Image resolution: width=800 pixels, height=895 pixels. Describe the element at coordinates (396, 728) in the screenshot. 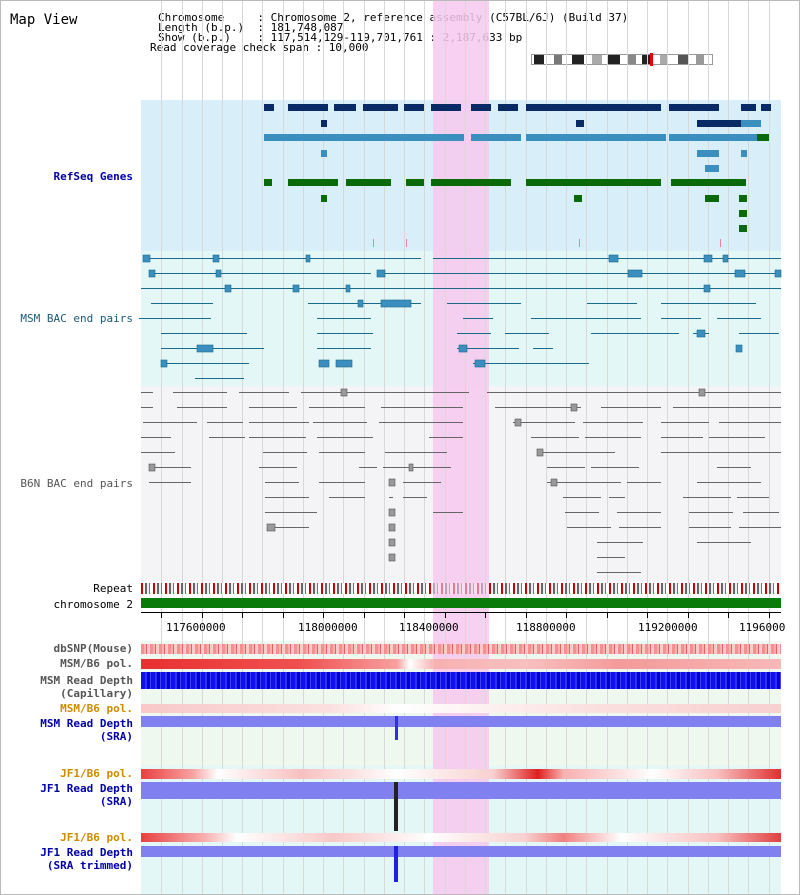

I see `msm-depth-sra-spike` at that location.